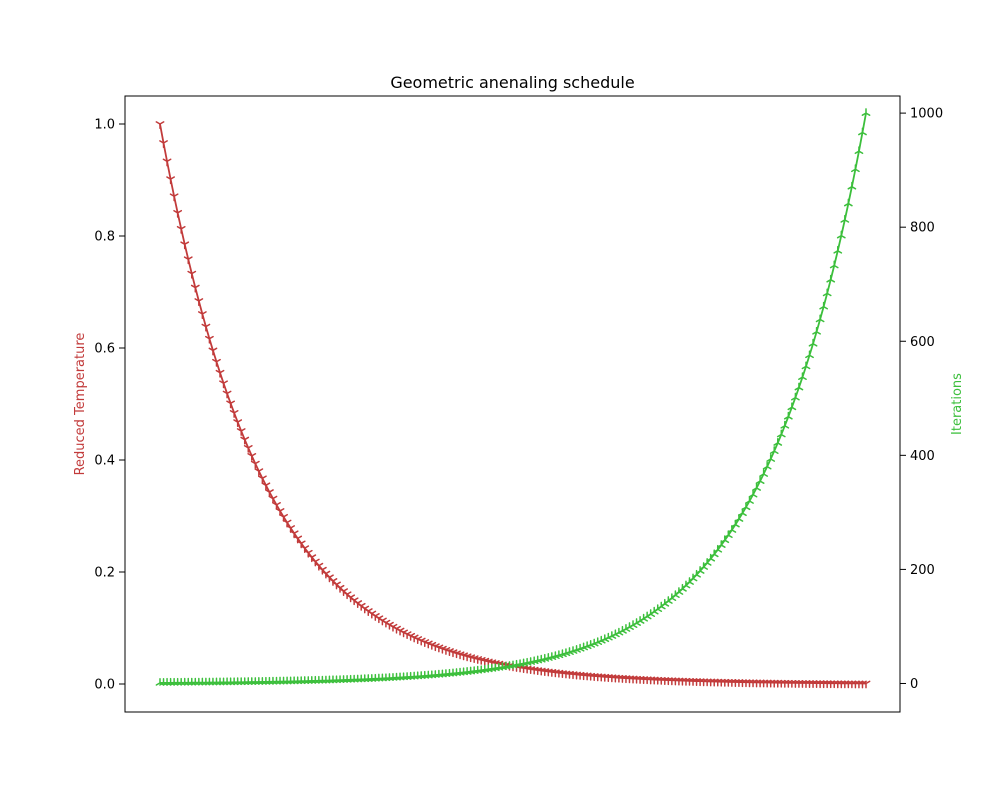 Image resolution: width=1000 pixels, height=804 pixels. Describe the element at coordinates (104, 573) in the screenshot. I see `left-axis-tick-label: 0.2` at that location.